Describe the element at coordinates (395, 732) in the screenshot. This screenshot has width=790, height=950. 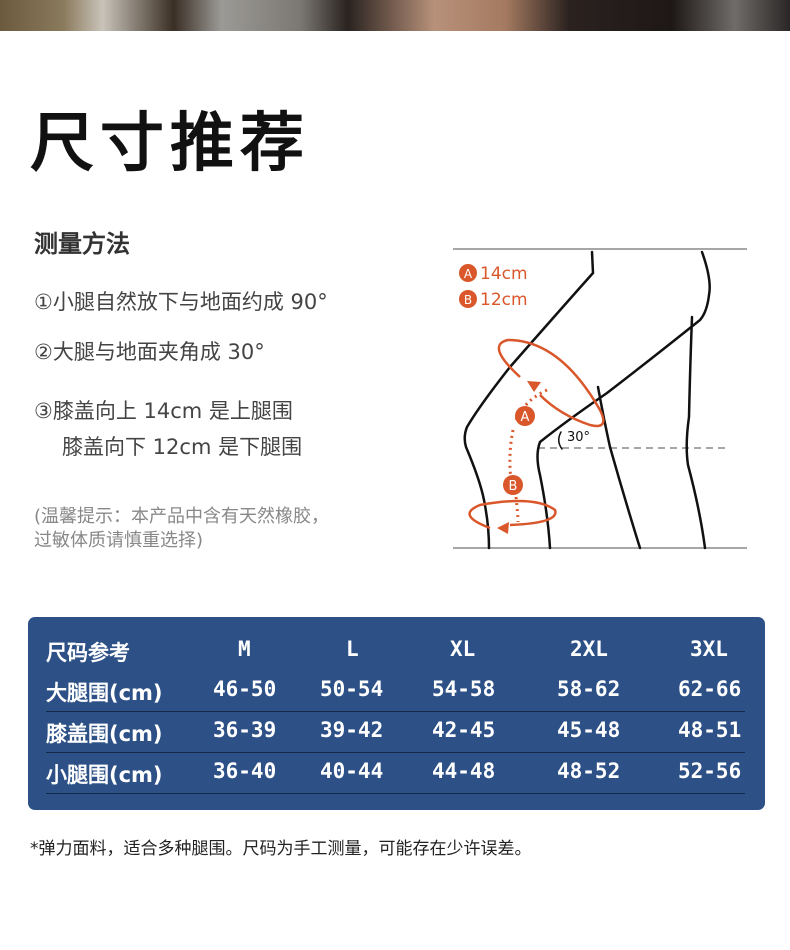
I see `table-row: 膝盖围(cm) 36-39 39-42 42-45 45-48 48-51` at that location.